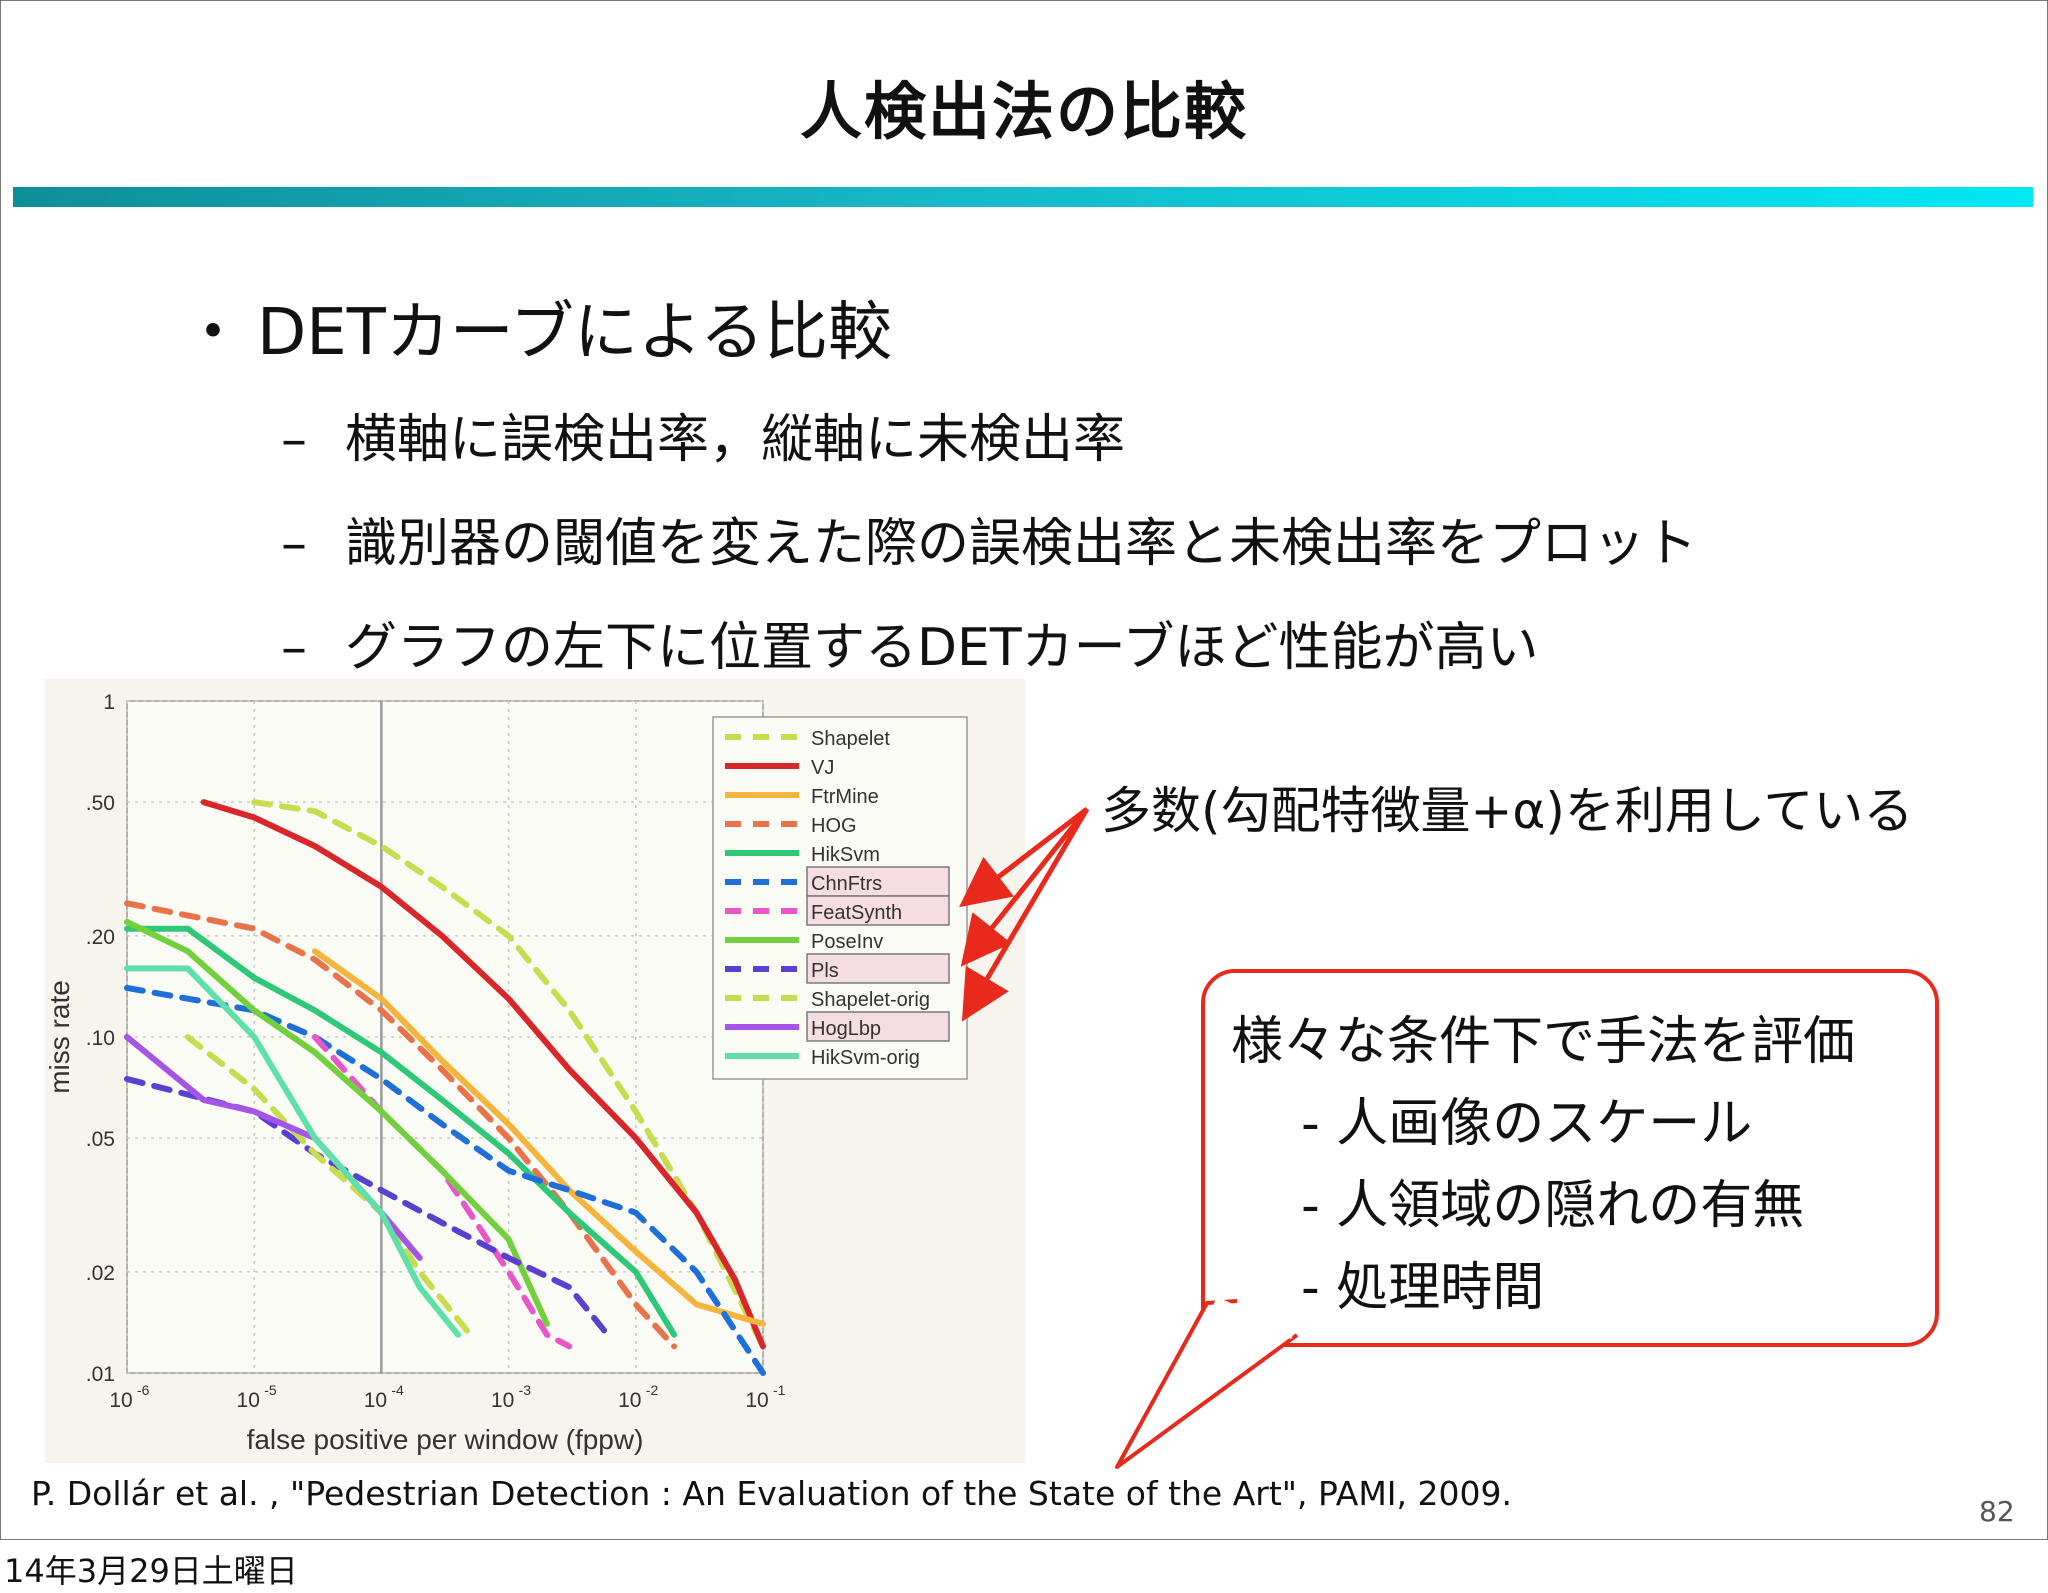 The width and height of the screenshot is (2048, 1593). I want to click on y-tick-label: .05, so click(100, 1139).